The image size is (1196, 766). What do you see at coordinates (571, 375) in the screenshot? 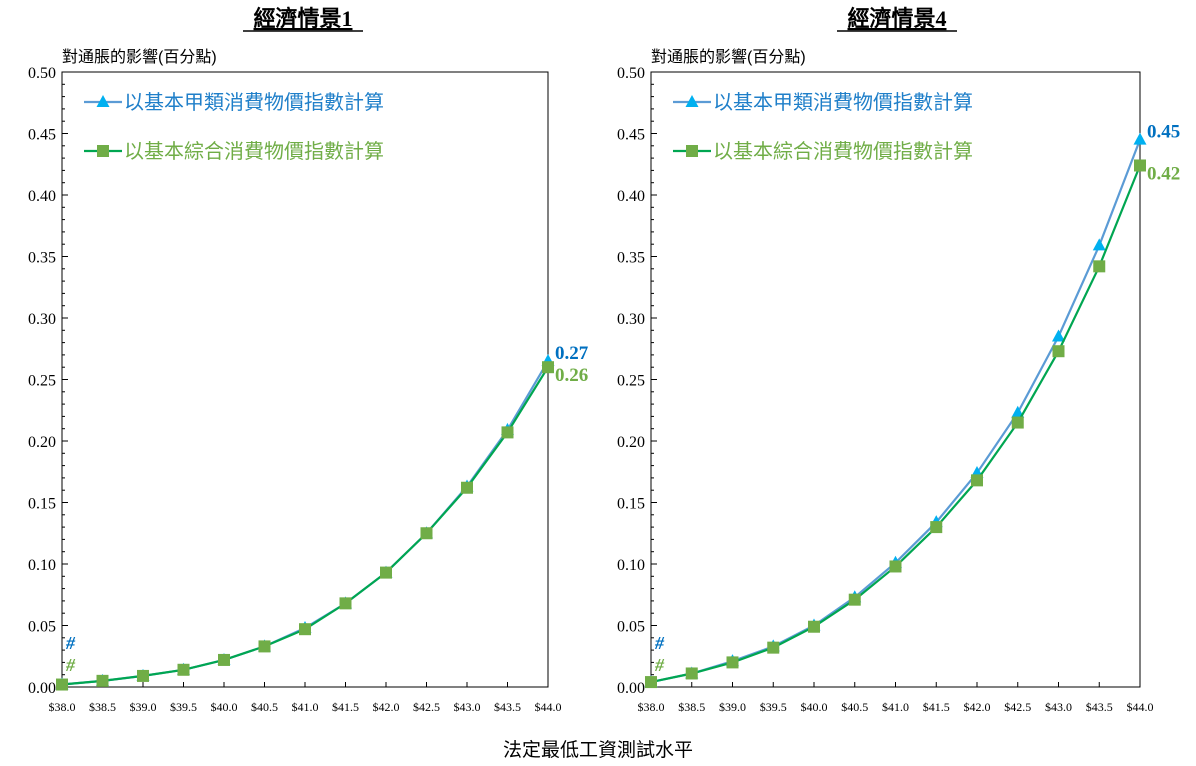
I see `end-value-label: 0.26` at bounding box center [571, 375].